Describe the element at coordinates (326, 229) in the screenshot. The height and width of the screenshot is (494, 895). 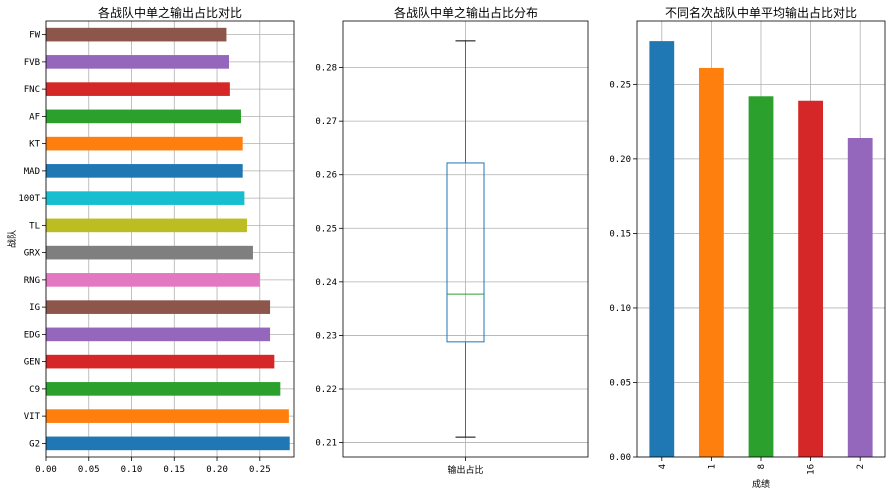
I see `chart2-ytick-label: 0.25` at that location.